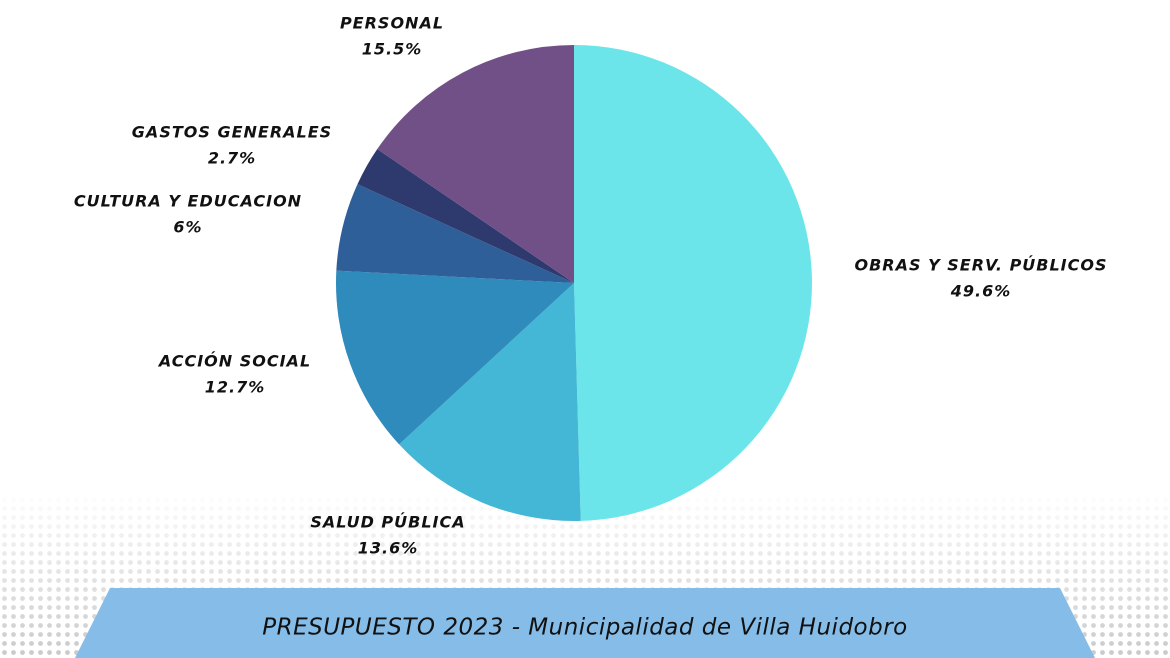 Image resolution: width=1170 pixels, height=658 pixels. Describe the element at coordinates (235, 387) in the screenshot. I see `value-label: 12.7%` at that location.